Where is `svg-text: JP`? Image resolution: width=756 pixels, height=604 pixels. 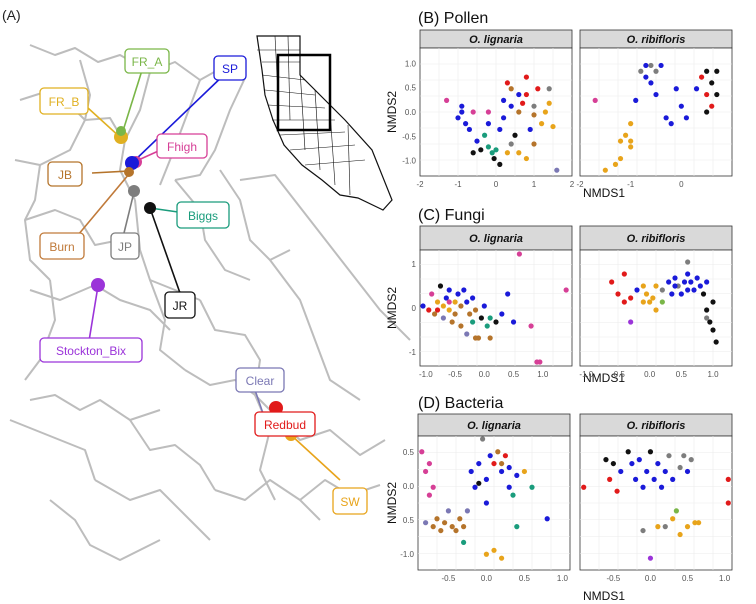 svg-text: JP is located at coordinates (125, 247).